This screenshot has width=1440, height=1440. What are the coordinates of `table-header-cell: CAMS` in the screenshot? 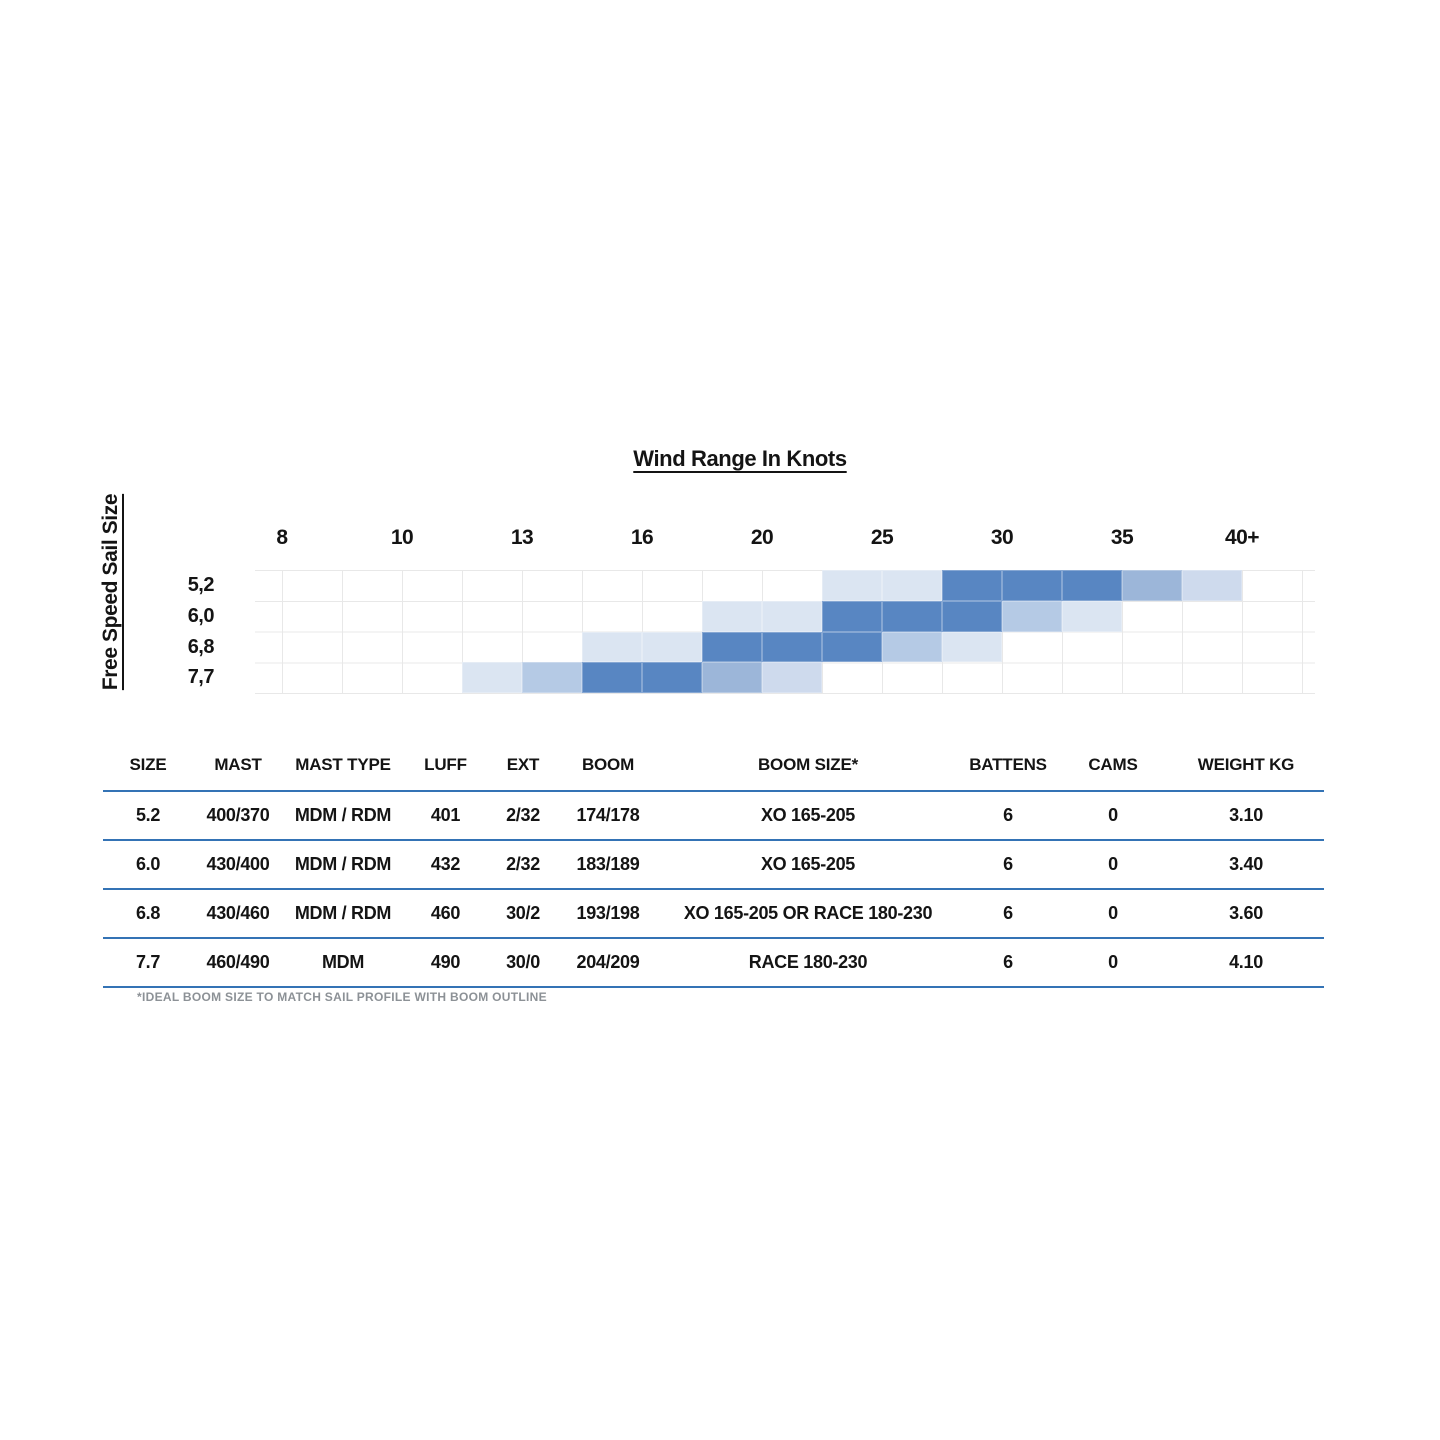 It's located at (1113, 764).